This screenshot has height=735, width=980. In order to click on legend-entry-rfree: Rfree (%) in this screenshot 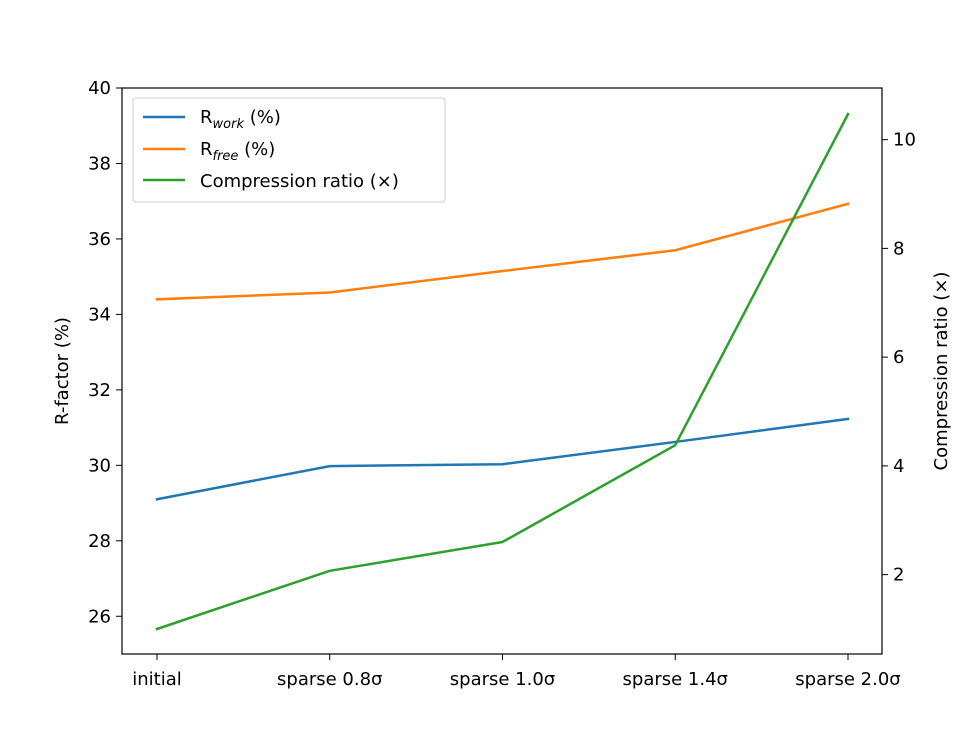, I will do `click(209, 151)`.